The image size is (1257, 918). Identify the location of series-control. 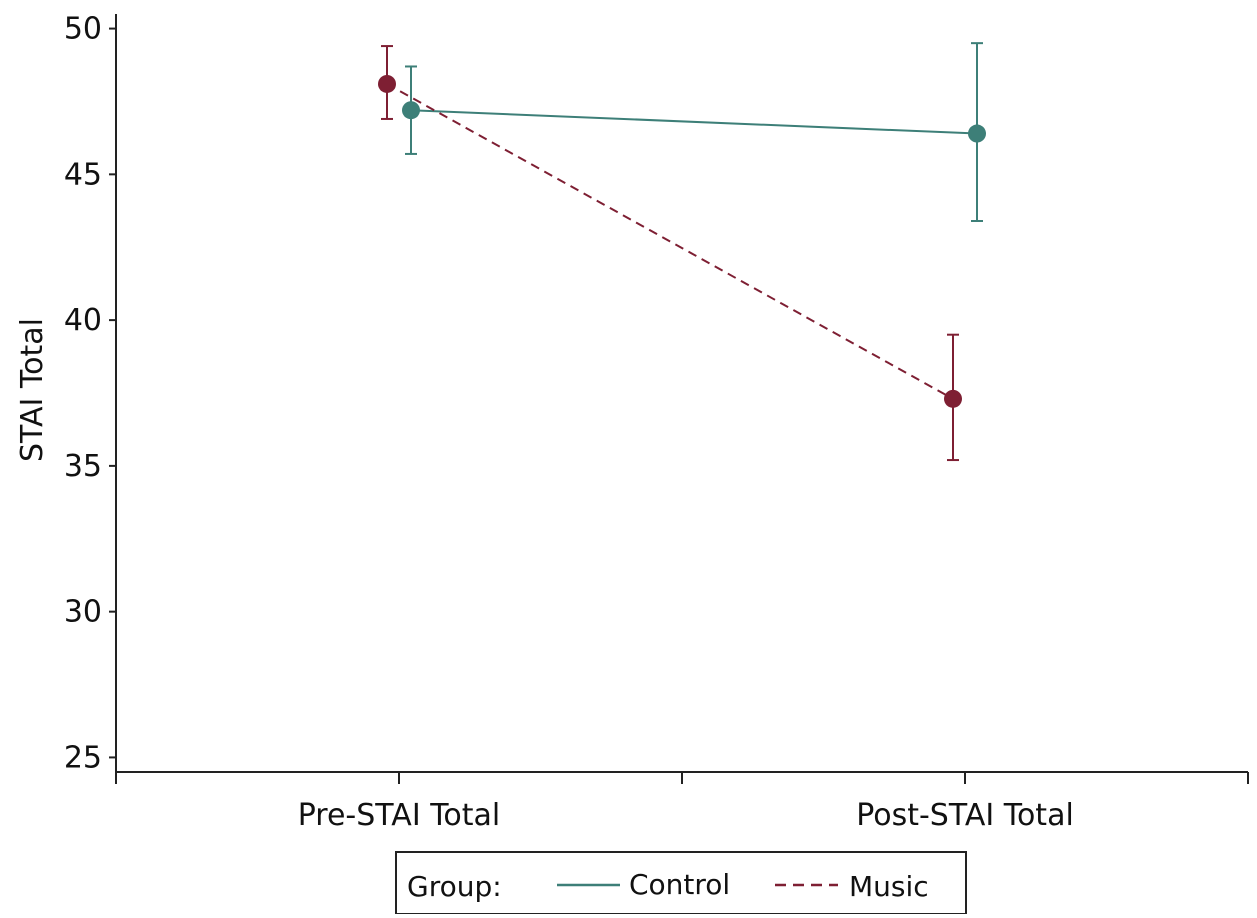
(694, 132).